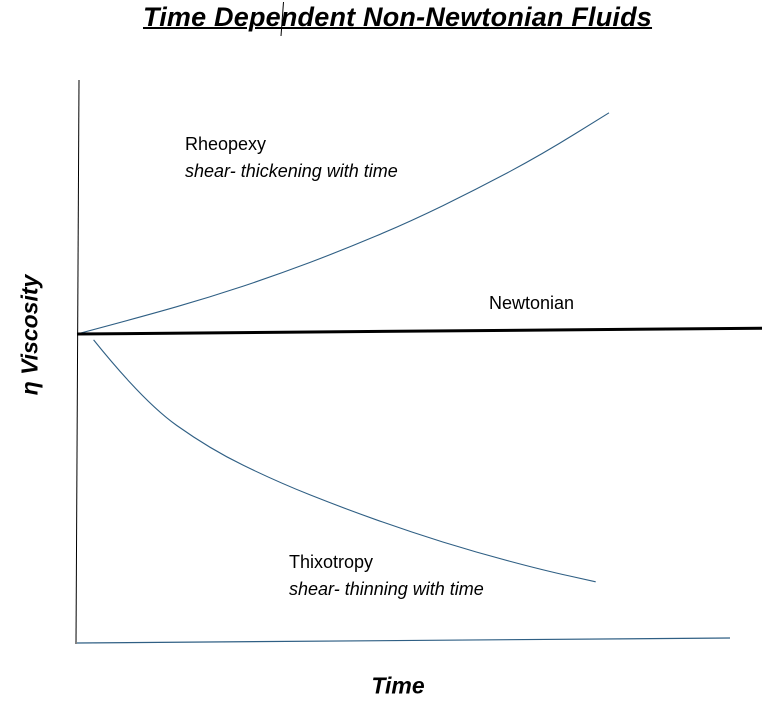  What do you see at coordinates (226, 144) in the screenshot?
I see `rheopexy-label: Rheopexy` at bounding box center [226, 144].